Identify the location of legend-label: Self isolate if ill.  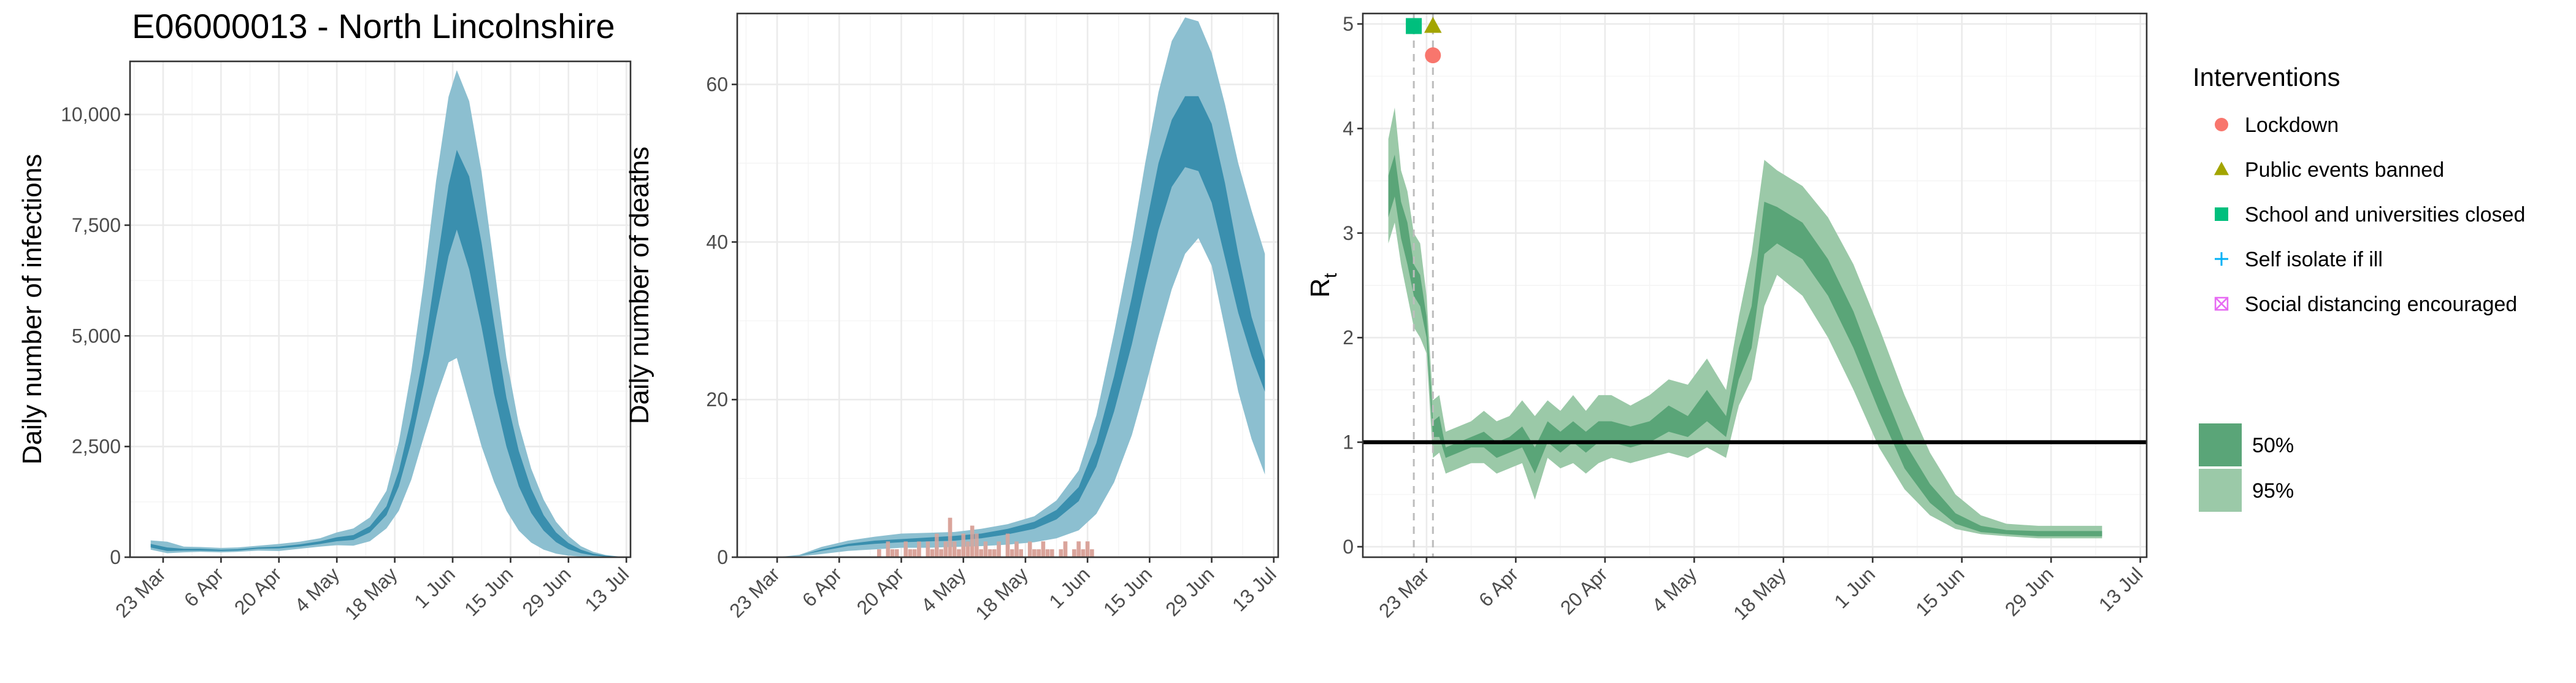
(2314, 259).